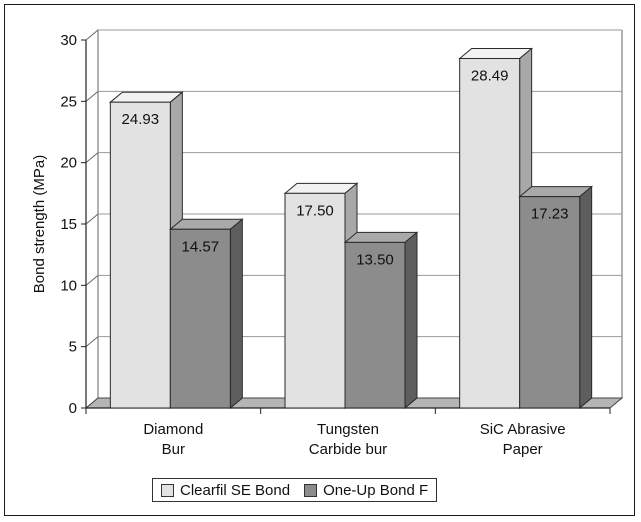 The height and width of the screenshot is (522, 641). I want to click on category-label: SiC Abrasive, so click(523, 429).